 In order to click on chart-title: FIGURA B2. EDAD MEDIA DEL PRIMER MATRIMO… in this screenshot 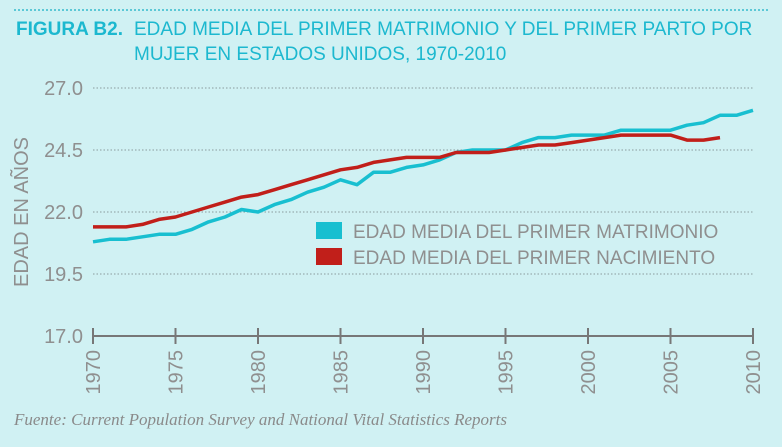, I will do `click(384, 41)`.